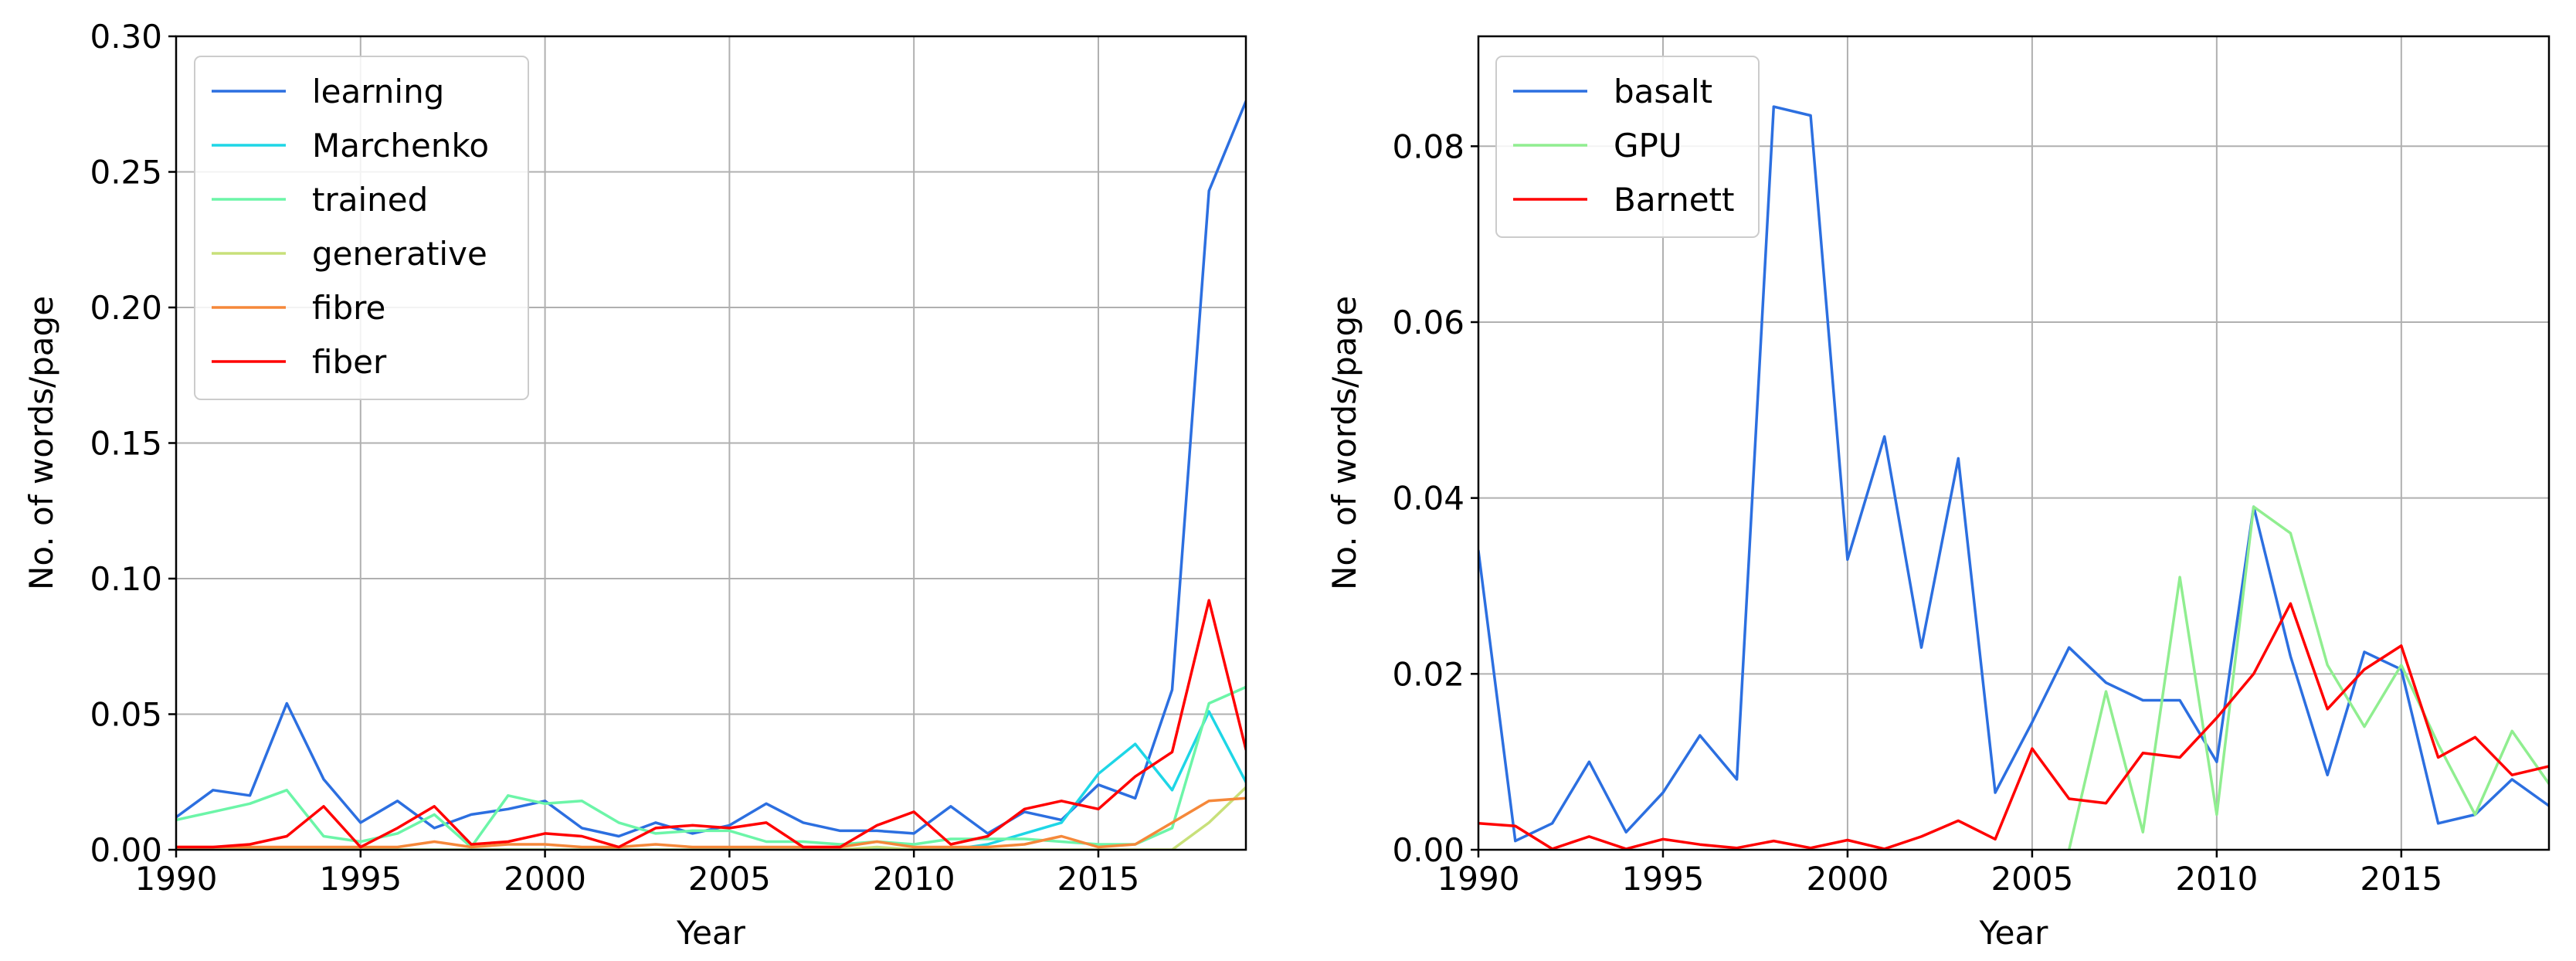 This screenshot has height=961, width=2576. Describe the element at coordinates (2308, 677) in the screenshot. I see `series-line-gpu` at that location.